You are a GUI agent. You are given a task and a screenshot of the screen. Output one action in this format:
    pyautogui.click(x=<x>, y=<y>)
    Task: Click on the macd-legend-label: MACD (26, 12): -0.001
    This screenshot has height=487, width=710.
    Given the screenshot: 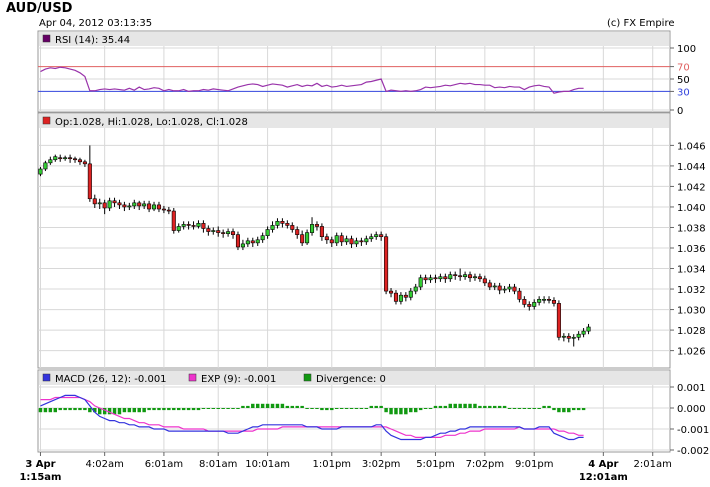 What is the action you would take?
    pyautogui.click(x=111, y=379)
    